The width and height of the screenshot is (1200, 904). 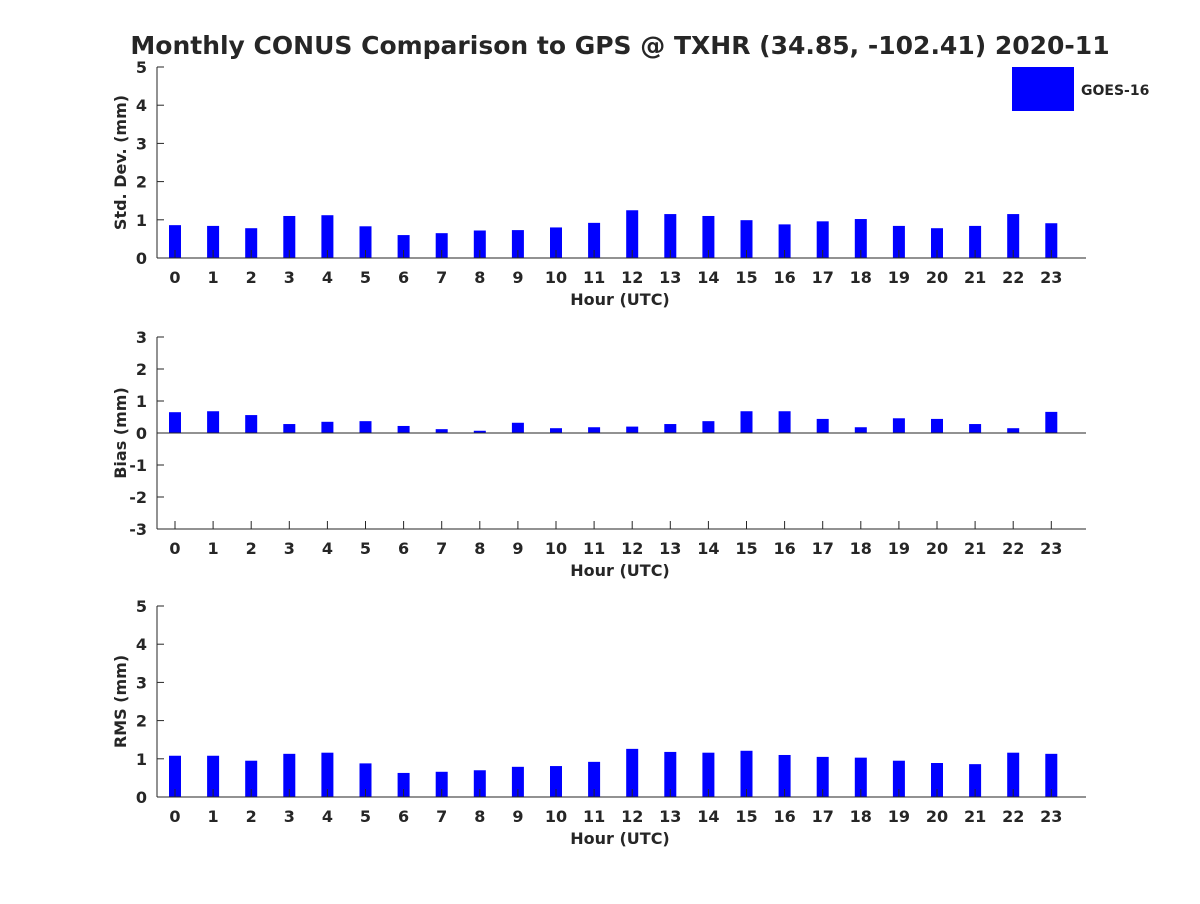 I want to click on panel-3-xtick-label: 22, so click(x=1013, y=816).